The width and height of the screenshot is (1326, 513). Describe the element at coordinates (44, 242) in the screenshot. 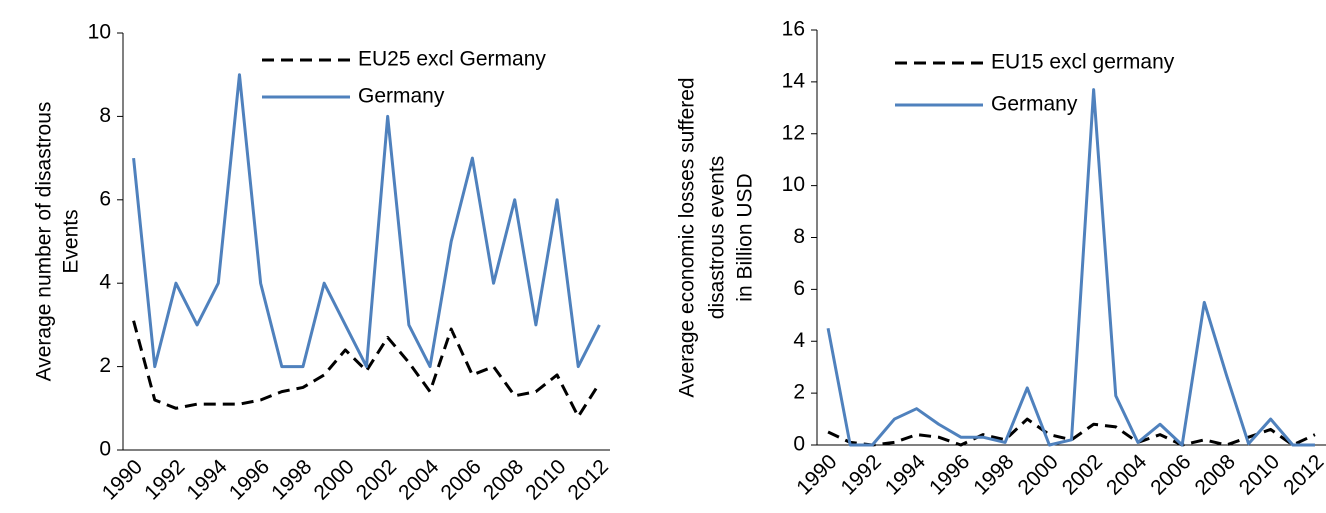

I see `y-axis-label: Average number of disastrous` at that location.